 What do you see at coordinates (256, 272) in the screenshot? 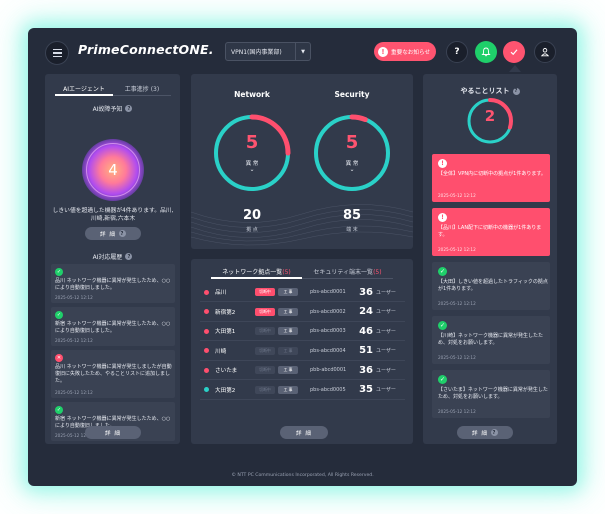
I see `tab-network-sites: ネットワーク拠点一覧(5)` at bounding box center [256, 272].